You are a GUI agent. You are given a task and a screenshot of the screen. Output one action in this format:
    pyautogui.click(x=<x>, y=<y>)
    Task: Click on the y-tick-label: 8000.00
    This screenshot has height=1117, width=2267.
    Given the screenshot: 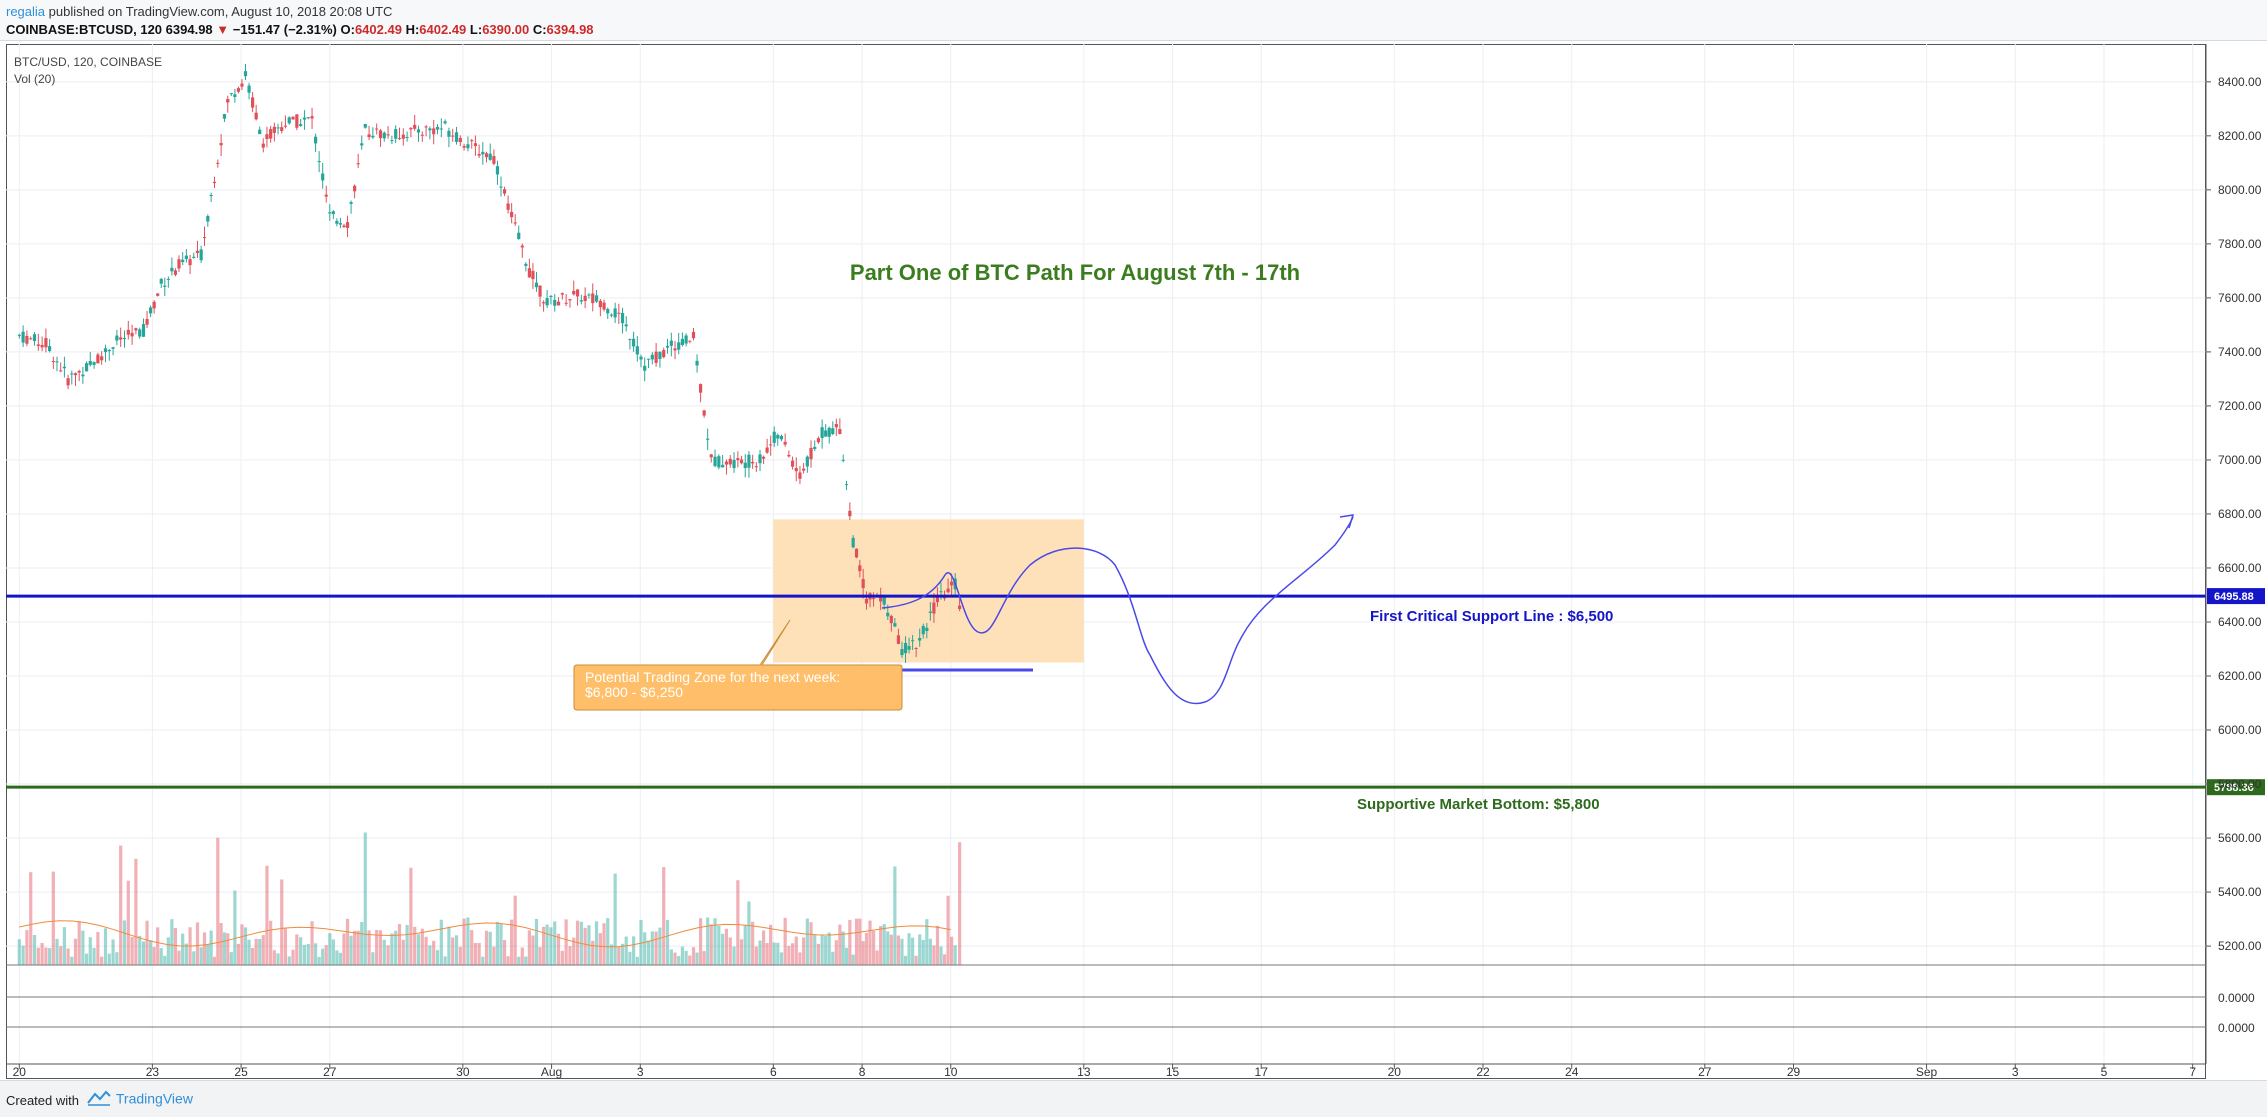 What is the action you would take?
    pyautogui.click(x=2240, y=190)
    